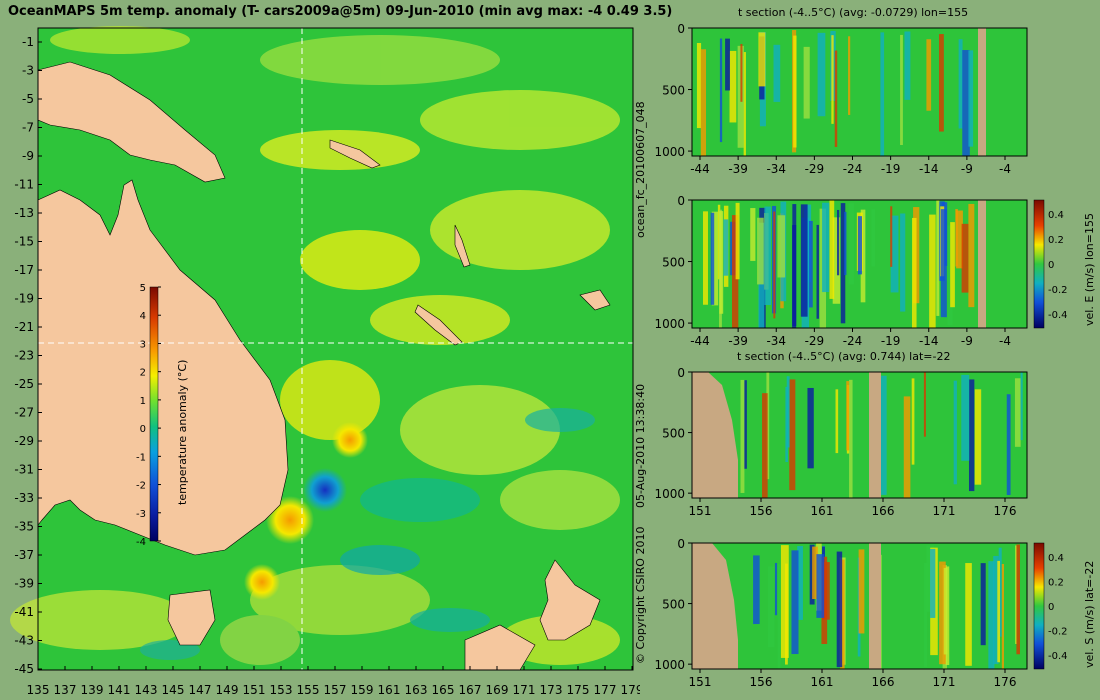  I want to click on lat-tick-label: -9, so click(28, 156).